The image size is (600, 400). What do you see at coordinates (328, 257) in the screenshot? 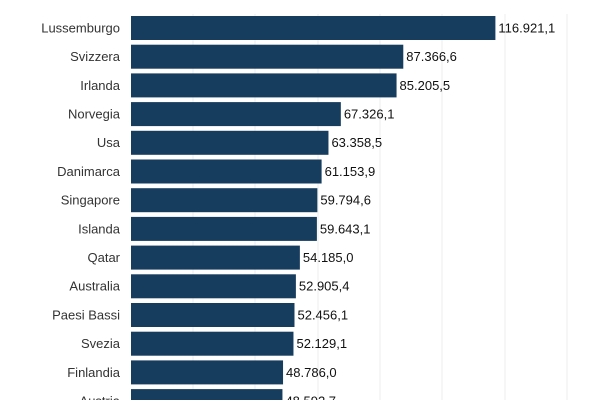
I see `value-label: 54.185,0` at bounding box center [328, 257].